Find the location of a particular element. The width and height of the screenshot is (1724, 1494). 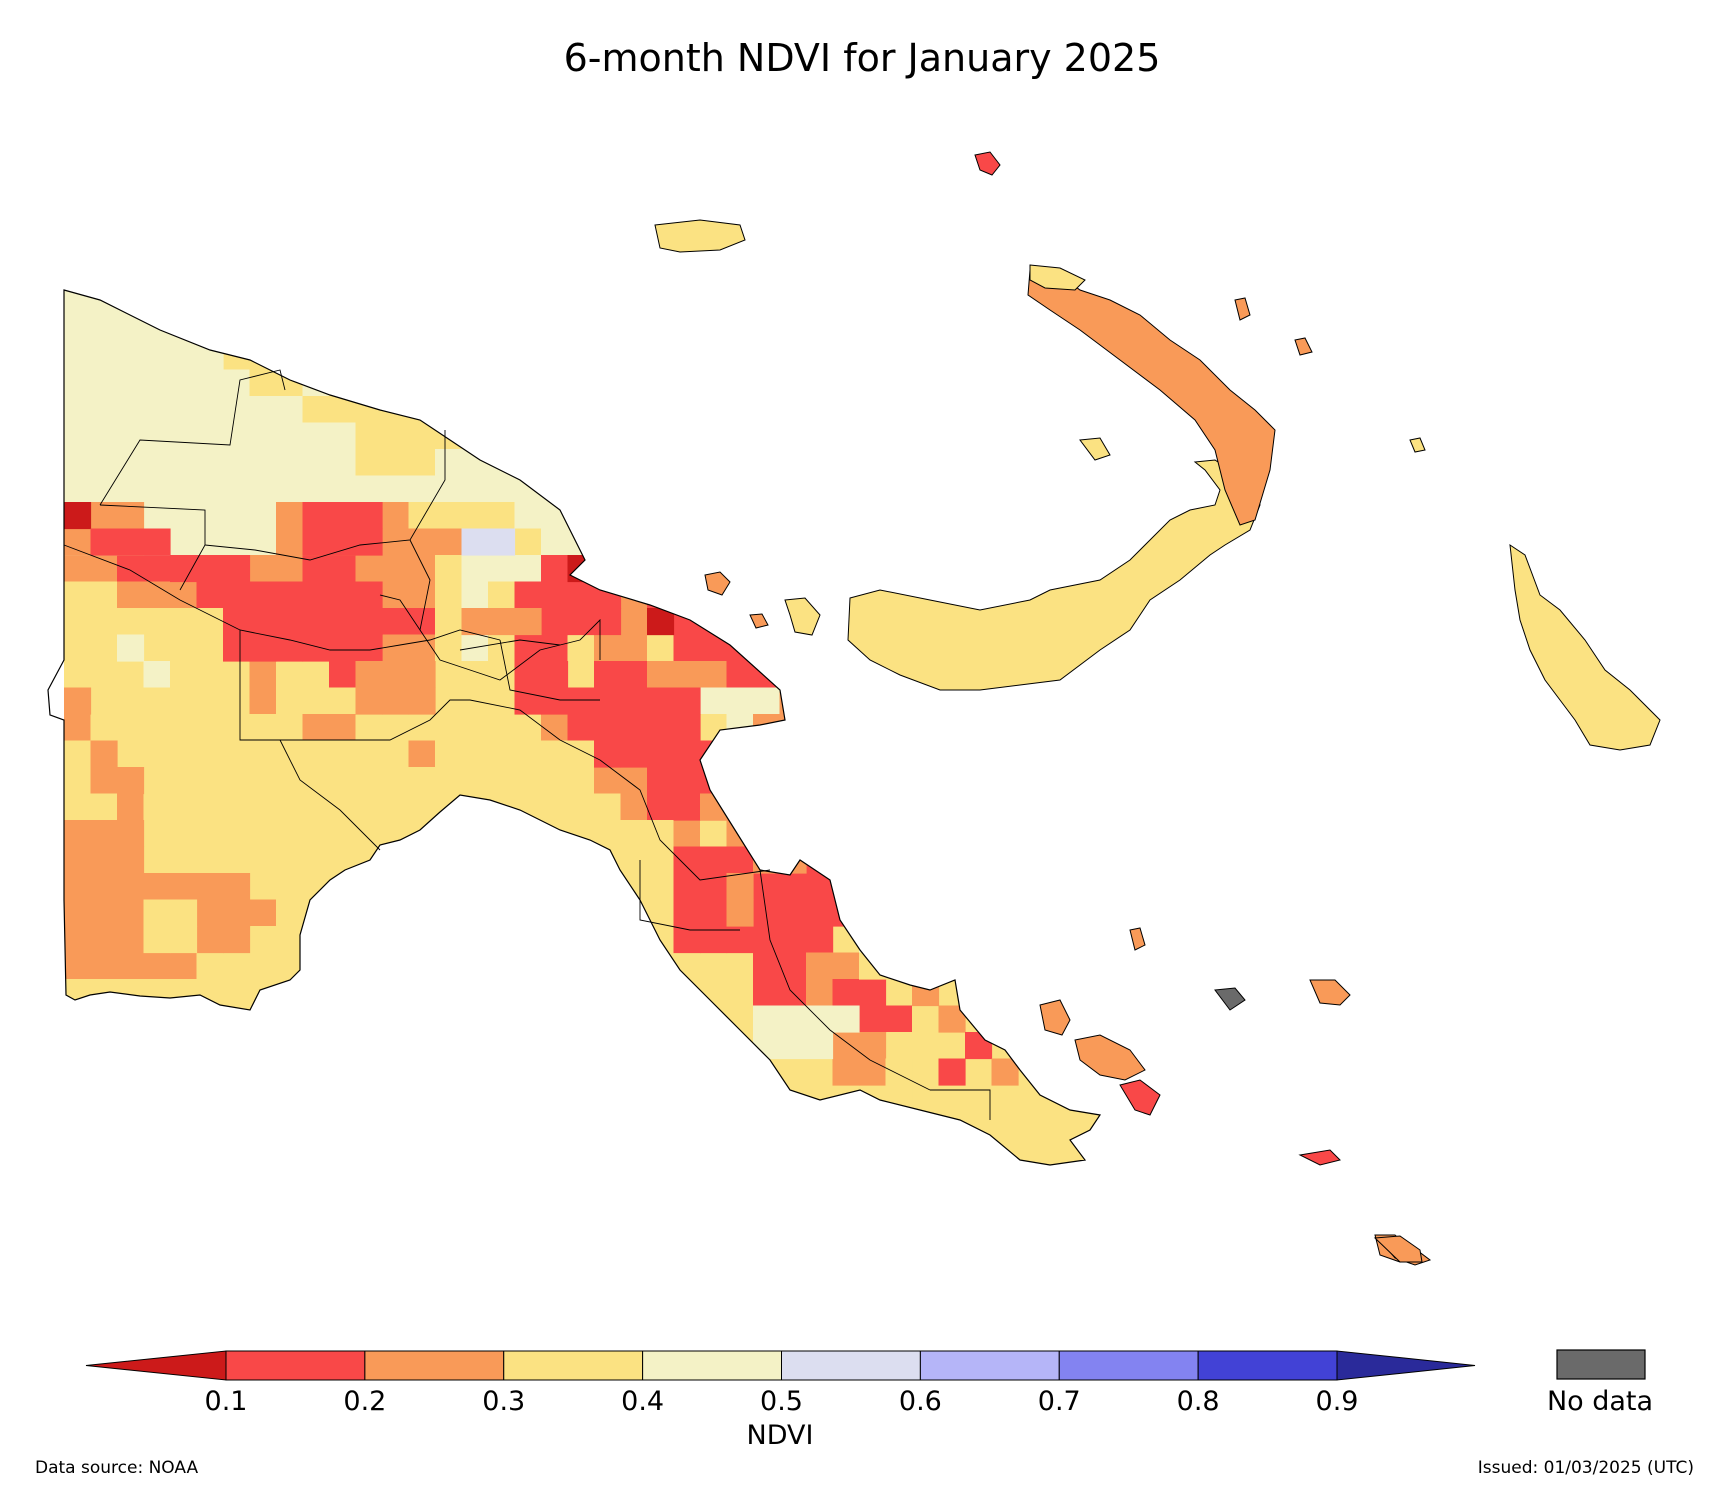

colorbar-under-arrow is located at coordinates (156, 1365).